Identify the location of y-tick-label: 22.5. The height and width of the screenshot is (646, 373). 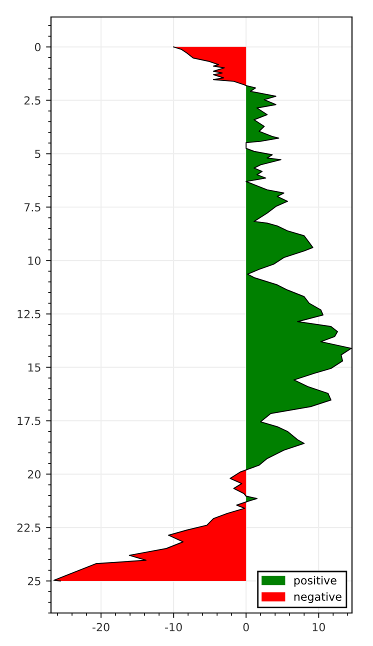
(28, 528).